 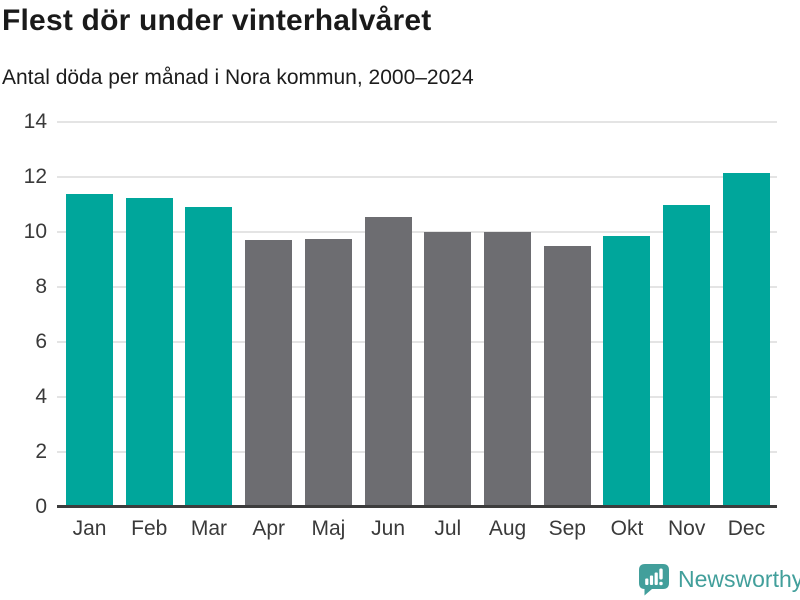 I want to click on y-tick-label-0: 0, so click(x=41, y=506).